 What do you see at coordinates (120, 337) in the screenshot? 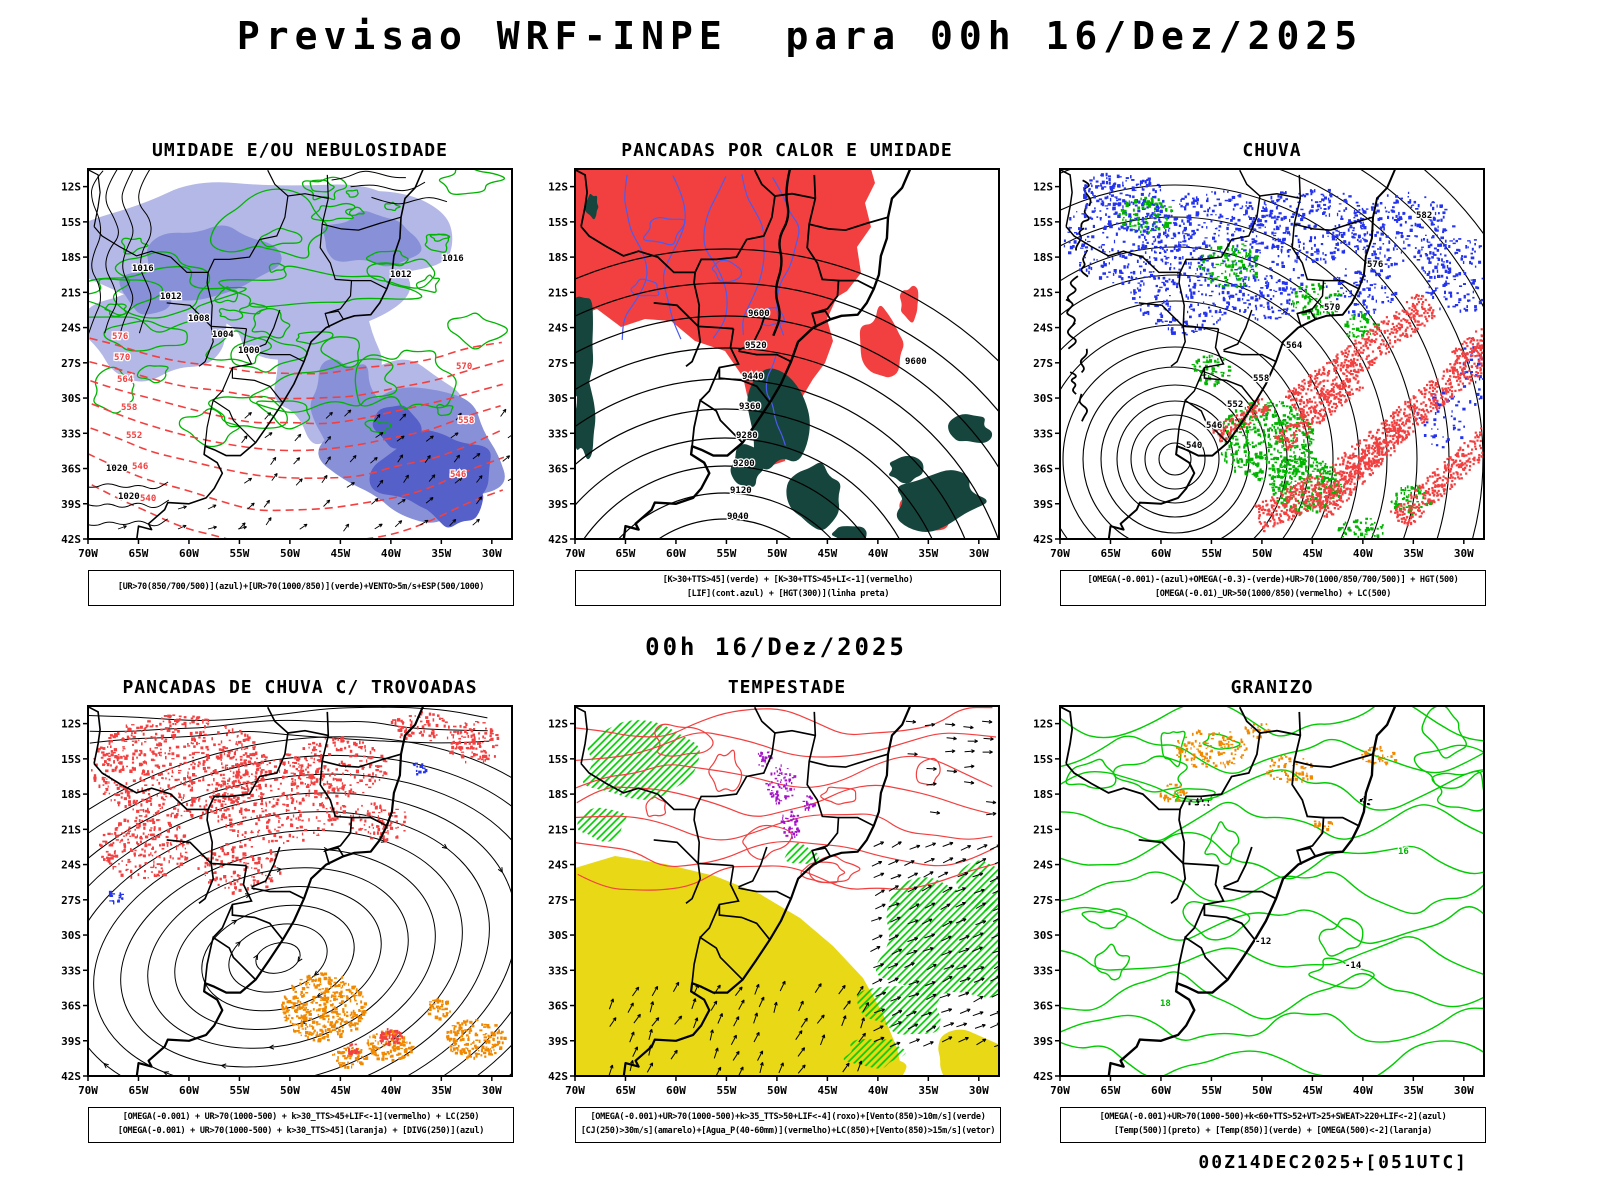
I see `svg-text: 576` at bounding box center [120, 337].